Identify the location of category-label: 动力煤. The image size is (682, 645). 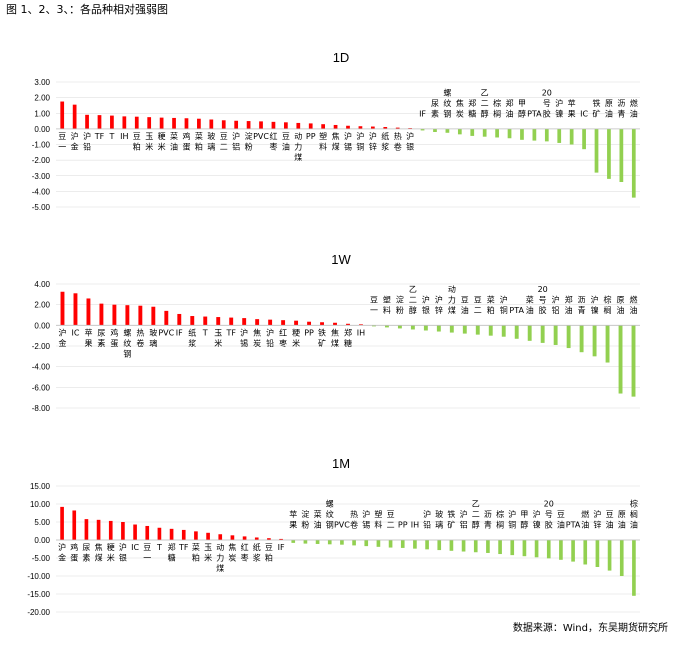
(298, 146).